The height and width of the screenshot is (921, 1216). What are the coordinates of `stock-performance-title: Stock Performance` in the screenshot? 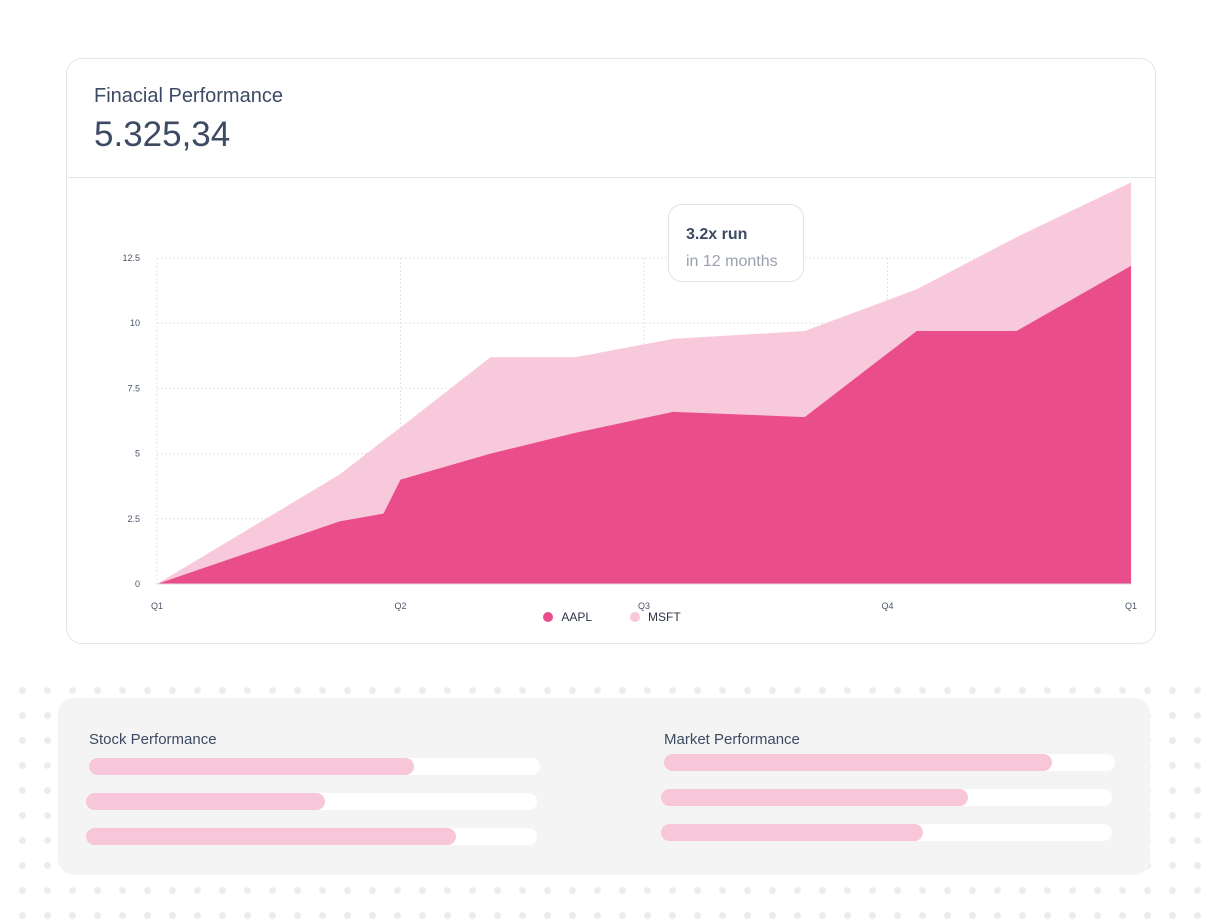 It's located at (153, 739).